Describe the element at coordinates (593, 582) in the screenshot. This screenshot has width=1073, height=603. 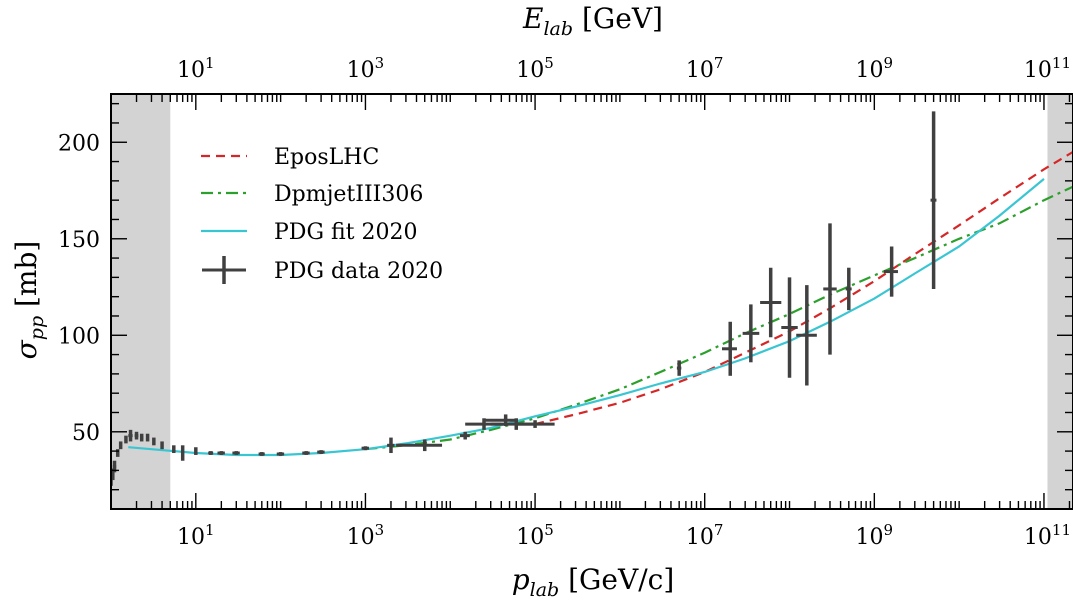
I see `x-axis-title: plab [GeV/c]` at that location.